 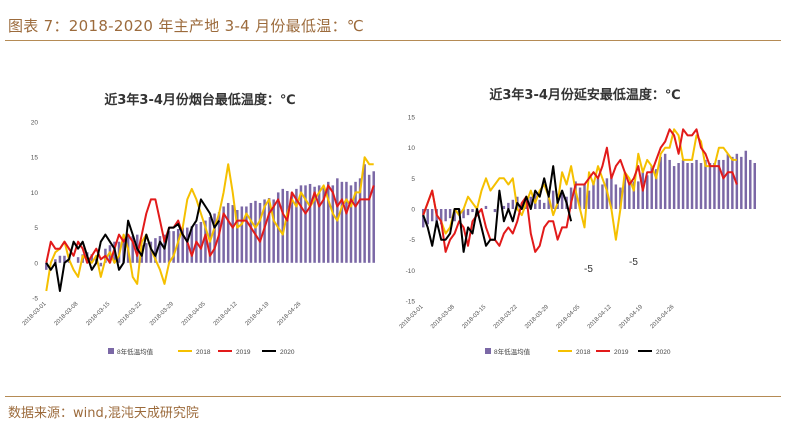 I want to click on footer-rule, so click(x=393, y=396).